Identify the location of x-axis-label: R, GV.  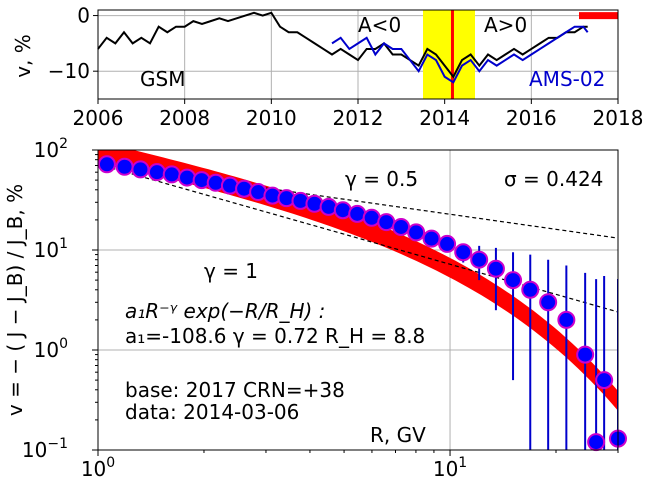
(398, 435).